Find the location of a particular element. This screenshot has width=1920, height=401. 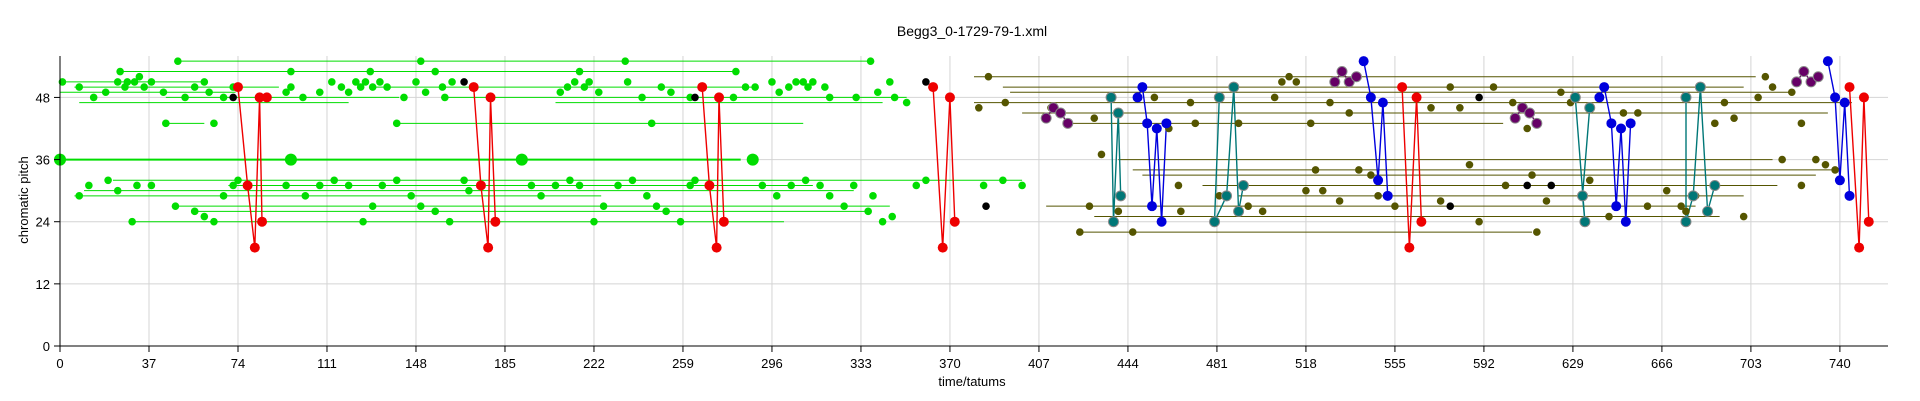

x-tick-label: 555 is located at coordinates (1395, 363).